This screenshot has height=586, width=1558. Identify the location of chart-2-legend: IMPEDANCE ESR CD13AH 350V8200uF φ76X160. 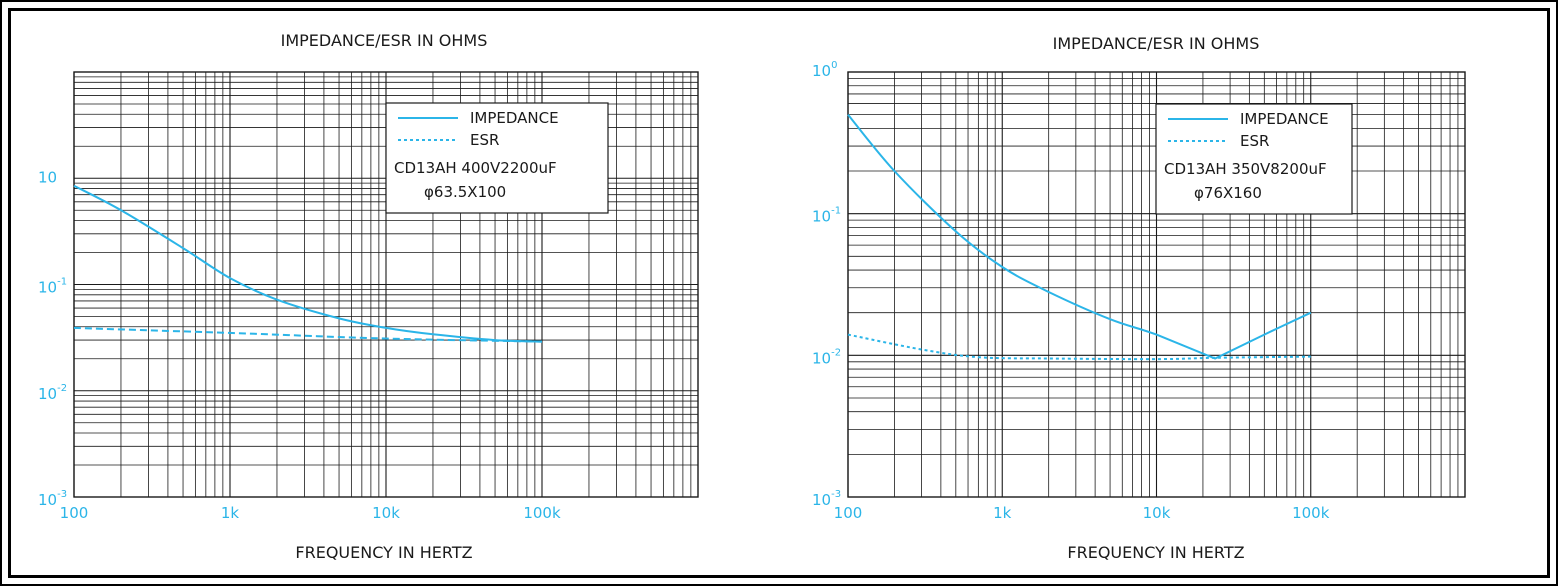
(1254, 159).